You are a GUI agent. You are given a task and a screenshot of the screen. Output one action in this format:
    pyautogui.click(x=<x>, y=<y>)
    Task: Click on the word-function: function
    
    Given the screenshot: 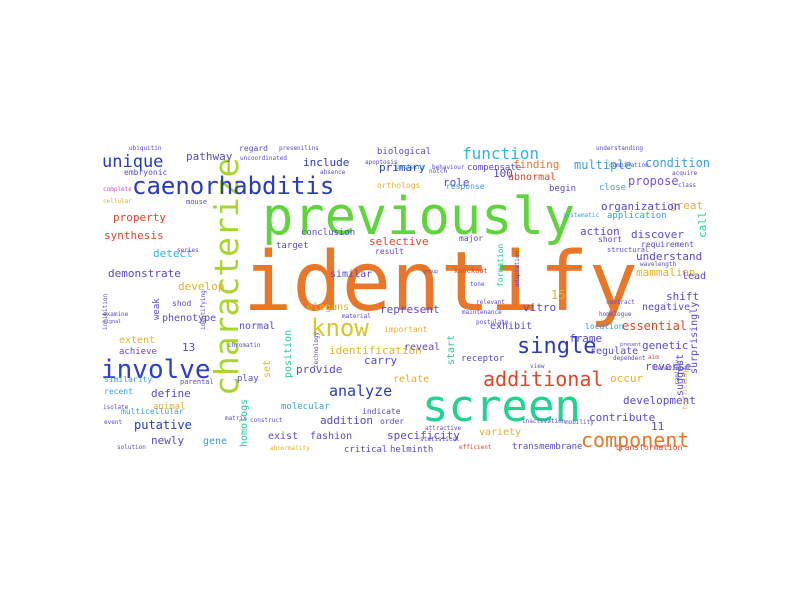 What is the action you would take?
    pyautogui.click(x=501, y=153)
    